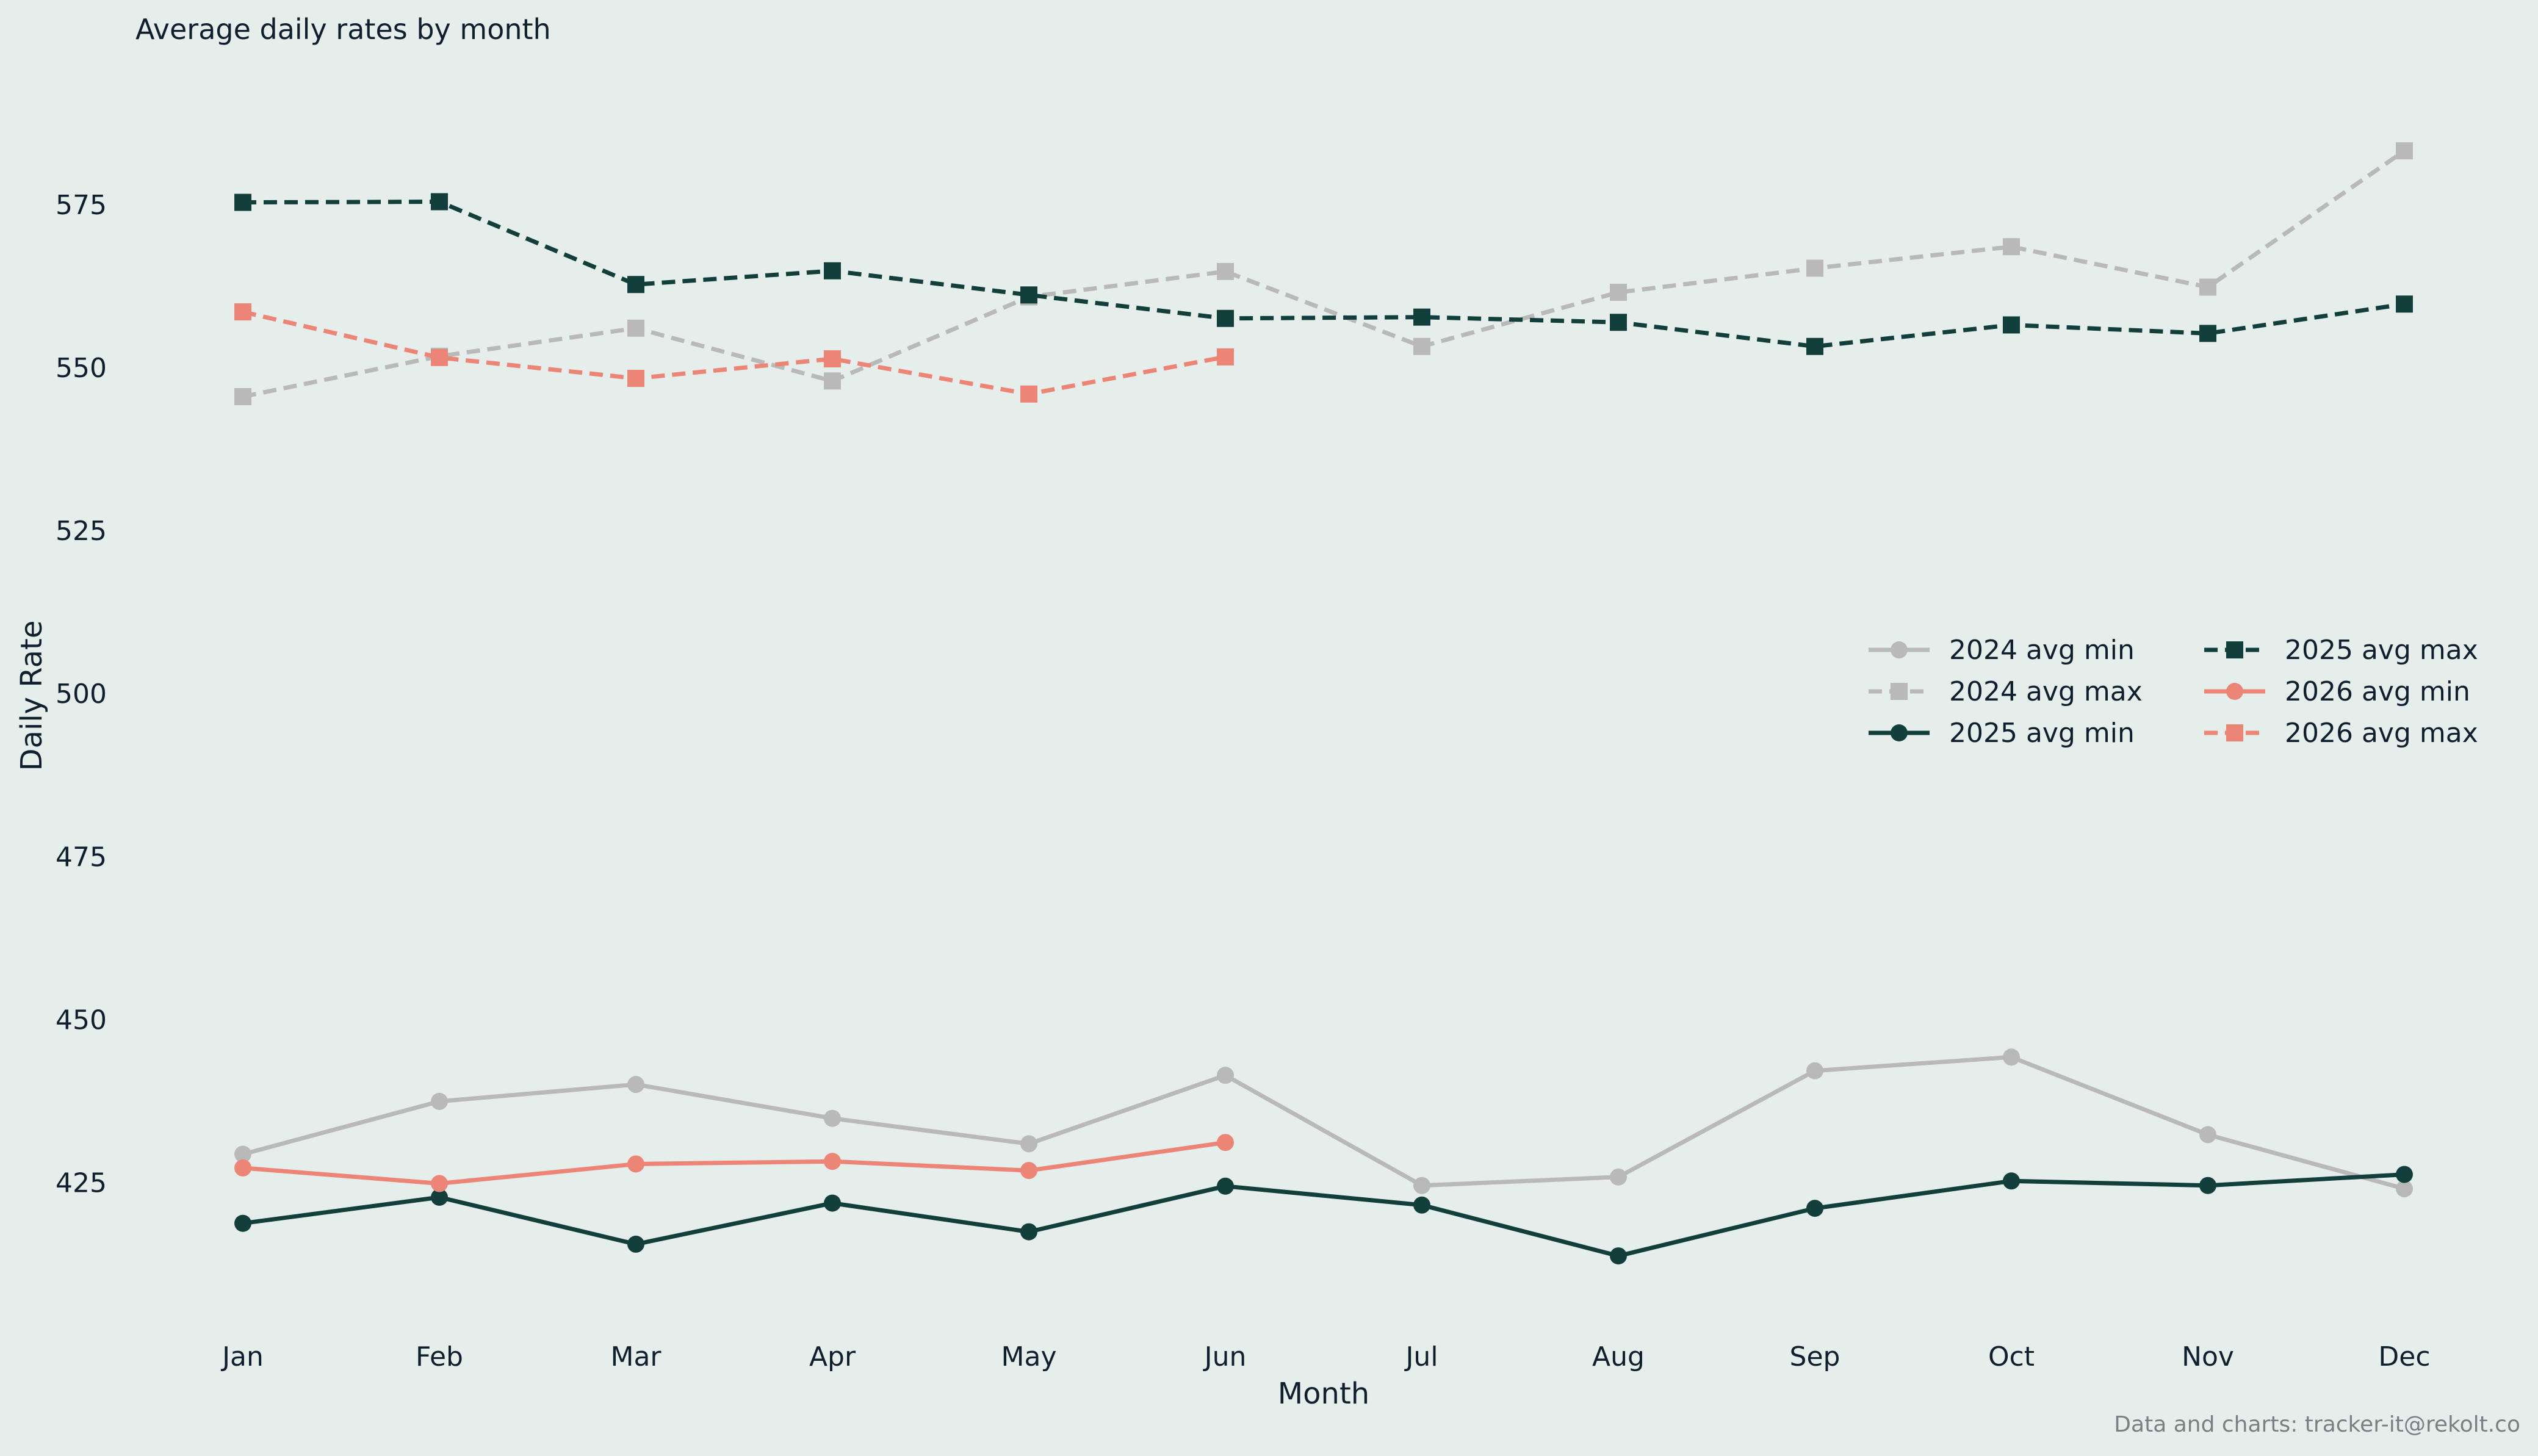  I want to click on y-tick-label: 475, so click(81, 857).